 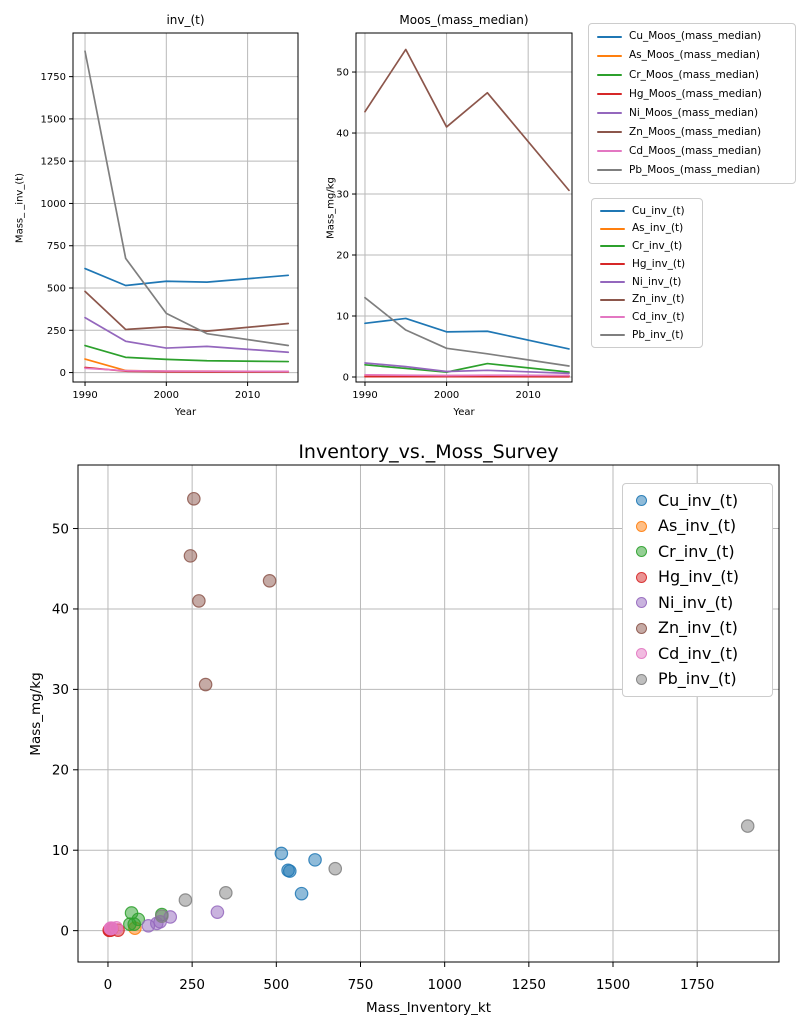 I want to click on legend-label: Cr_Moos_(mass_median), so click(x=694, y=74).